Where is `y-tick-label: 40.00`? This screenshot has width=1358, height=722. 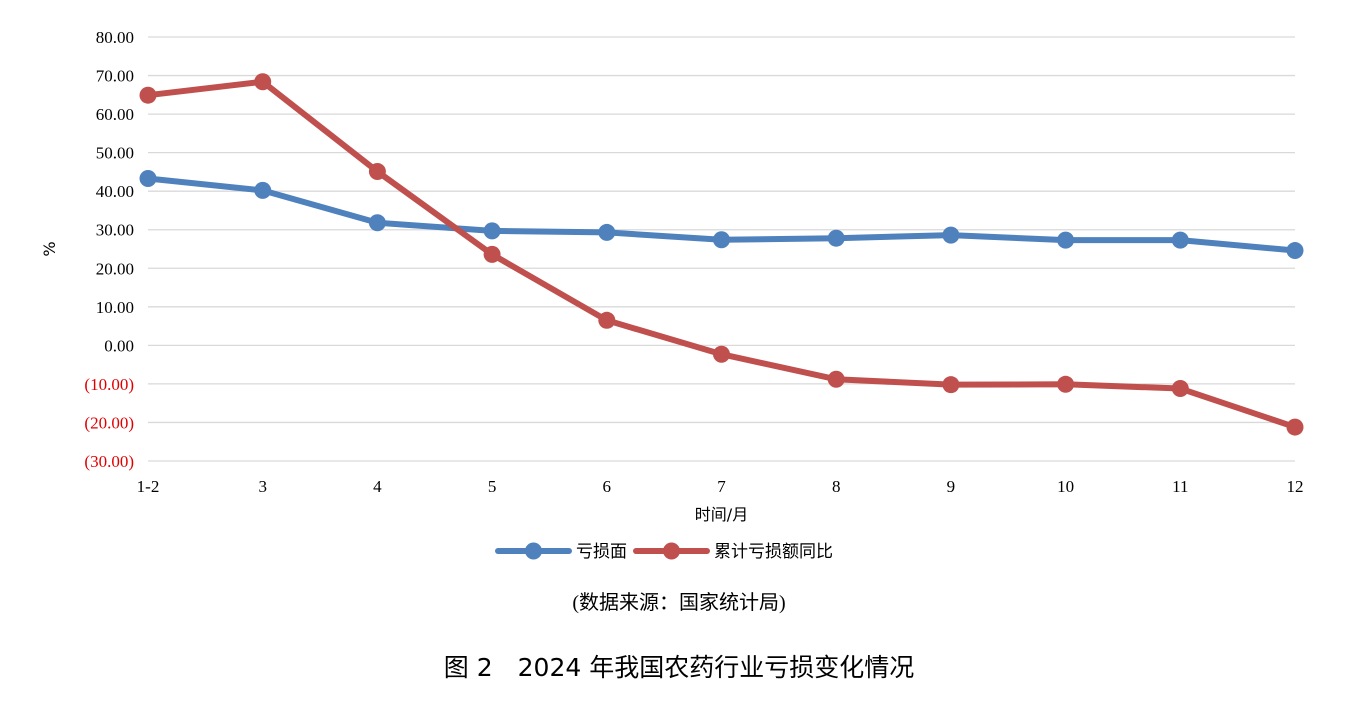
y-tick-label: 40.00 is located at coordinates (115, 191).